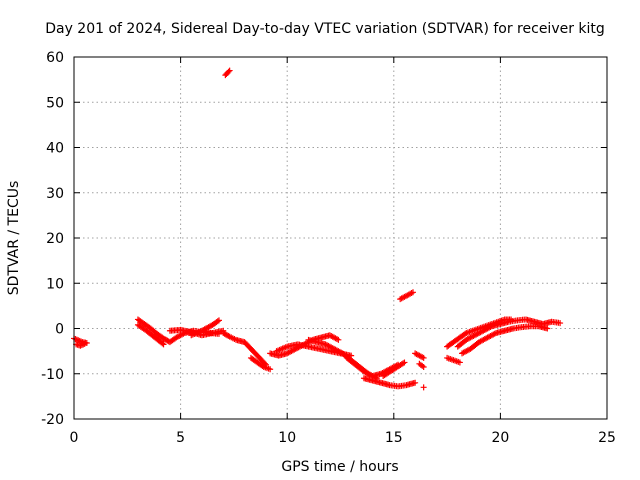  What do you see at coordinates (14, 238) in the screenshot?
I see `y-axis-label: SDTVAR / TECUs` at bounding box center [14, 238].